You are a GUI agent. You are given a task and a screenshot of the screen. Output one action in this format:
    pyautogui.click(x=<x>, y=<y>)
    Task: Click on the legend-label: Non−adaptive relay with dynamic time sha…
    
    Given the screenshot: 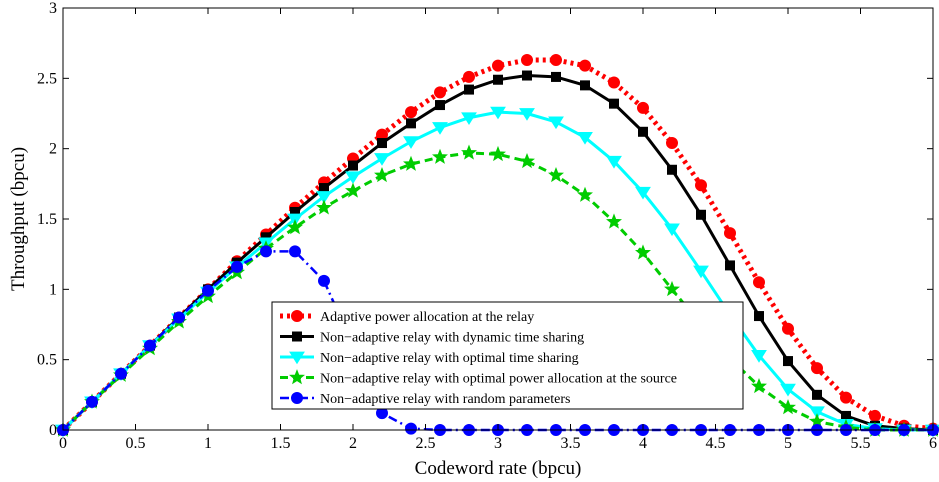 What is the action you would take?
    pyautogui.click(x=452, y=338)
    